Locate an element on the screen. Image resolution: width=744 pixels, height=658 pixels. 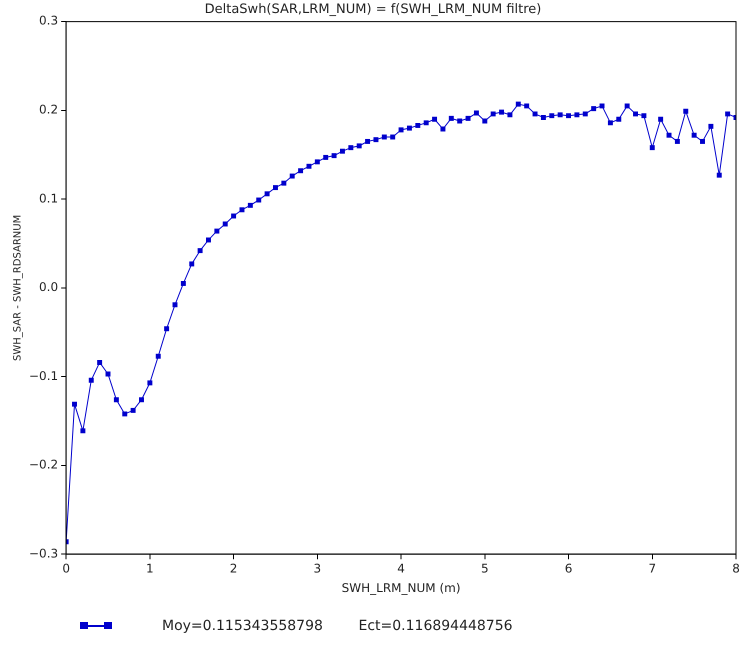
y-tick-label: −0.3 is located at coordinates (43, 553).